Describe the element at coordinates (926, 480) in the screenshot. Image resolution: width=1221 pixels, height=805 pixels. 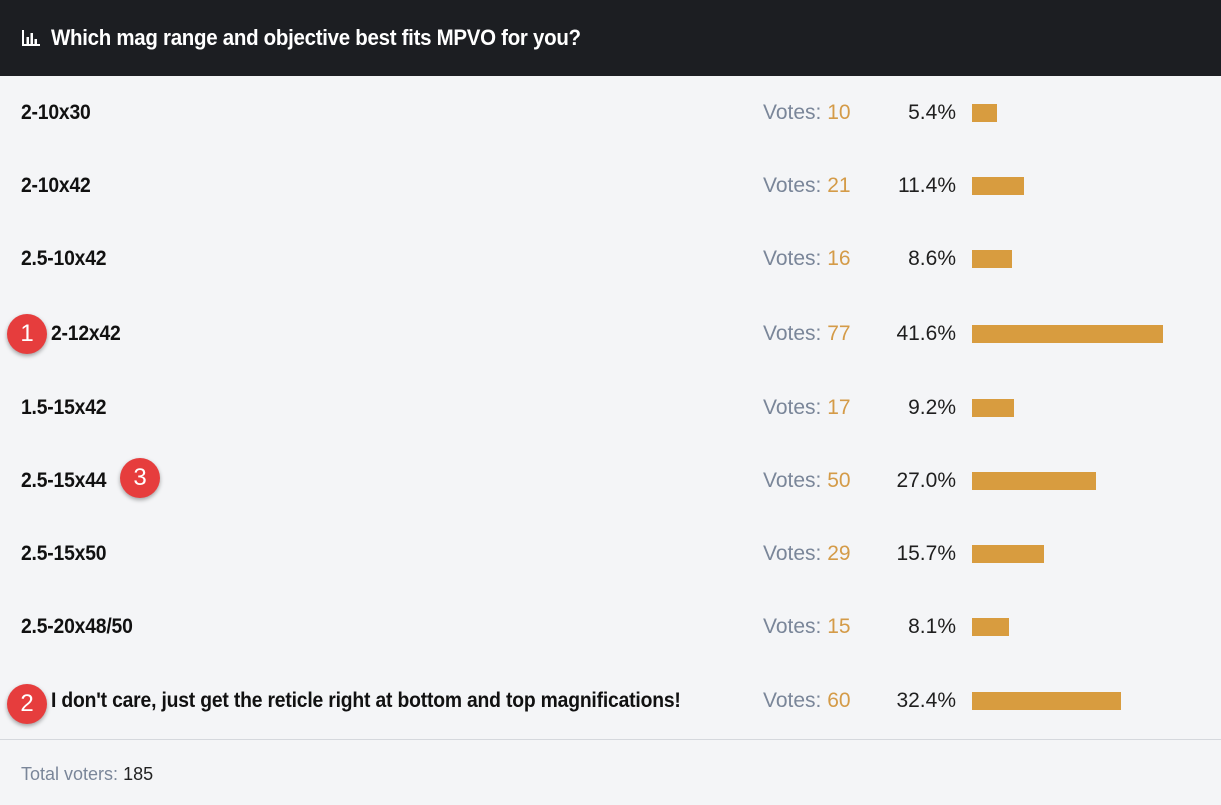
I see `vote-percent: 27.0%` at that location.